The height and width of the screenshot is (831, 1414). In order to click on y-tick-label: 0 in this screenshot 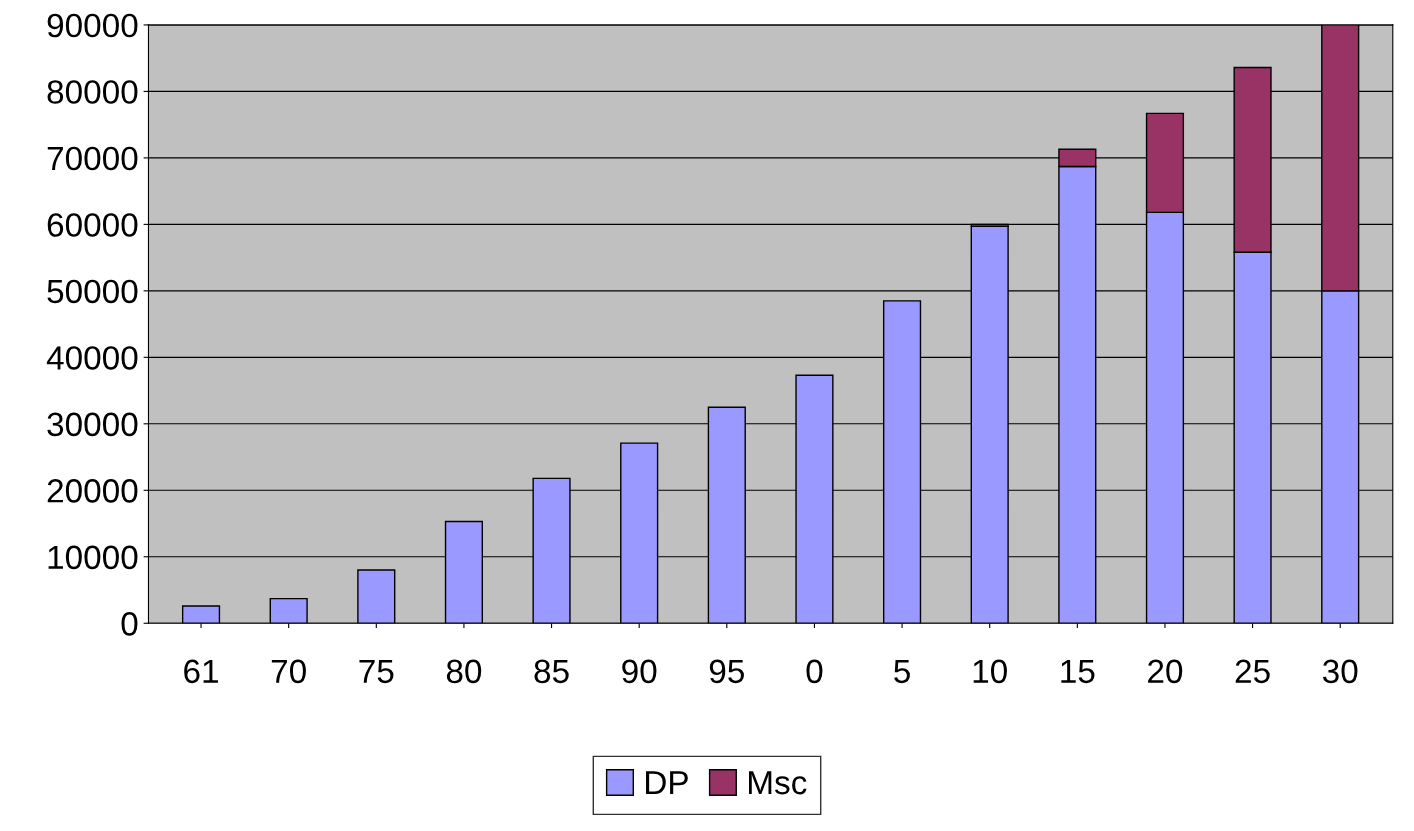, I will do `click(129, 624)`.